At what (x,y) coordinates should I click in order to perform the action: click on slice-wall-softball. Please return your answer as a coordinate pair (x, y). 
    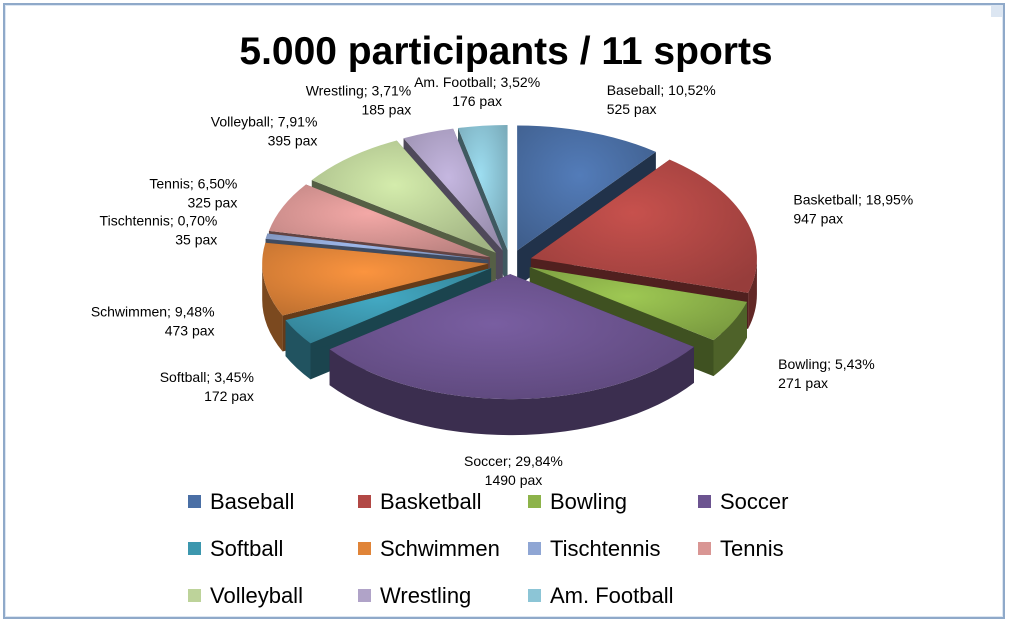
    Looking at the image, I should click on (388, 312).